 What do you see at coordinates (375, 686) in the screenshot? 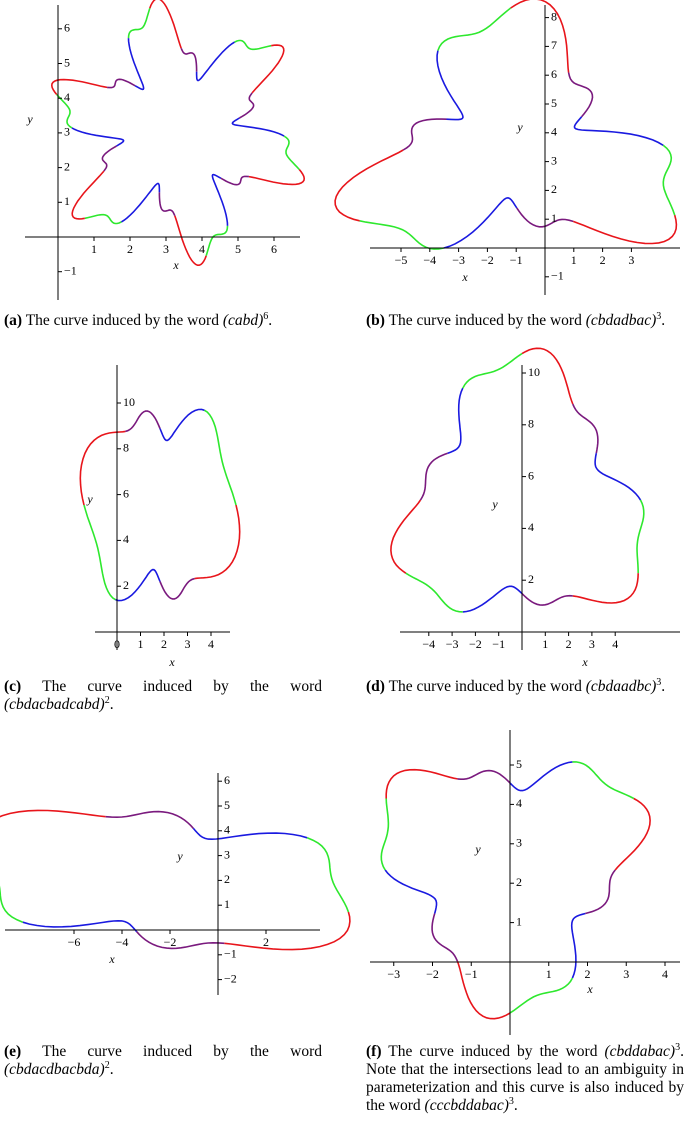
I see `caption-label: (d)` at bounding box center [375, 686].